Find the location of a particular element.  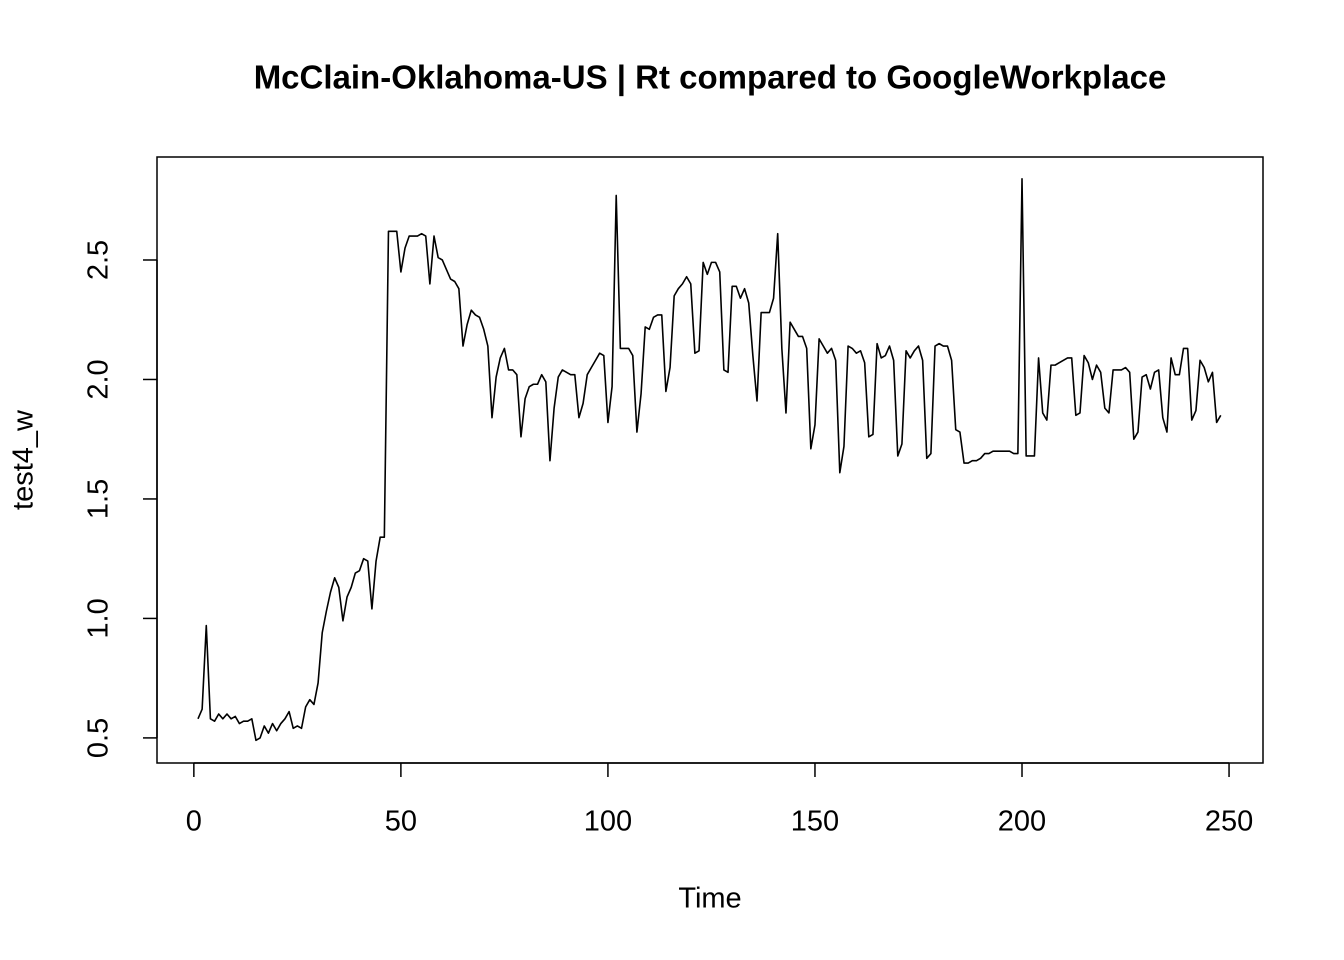

x-tick-label: 0 is located at coordinates (194, 822).